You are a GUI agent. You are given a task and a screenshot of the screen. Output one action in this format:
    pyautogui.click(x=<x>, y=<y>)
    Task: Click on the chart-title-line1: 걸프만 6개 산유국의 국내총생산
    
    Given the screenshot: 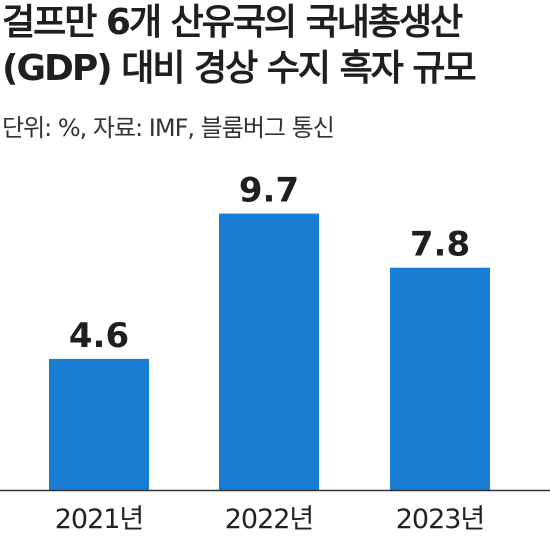 What is the action you would take?
    pyautogui.click(x=232, y=22)
    